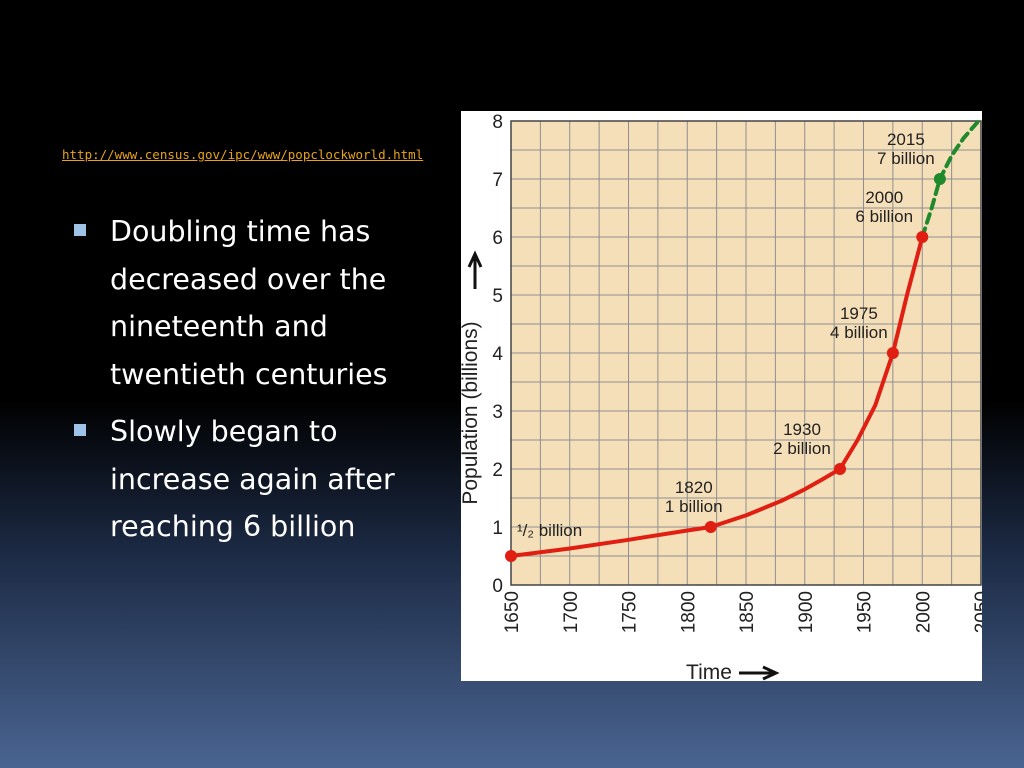 The height and width of the screenshot is (768, 1024). Describe the element at coordinates (497, 180) in the screenshot. I see `y-tick-label: 7` at that location.